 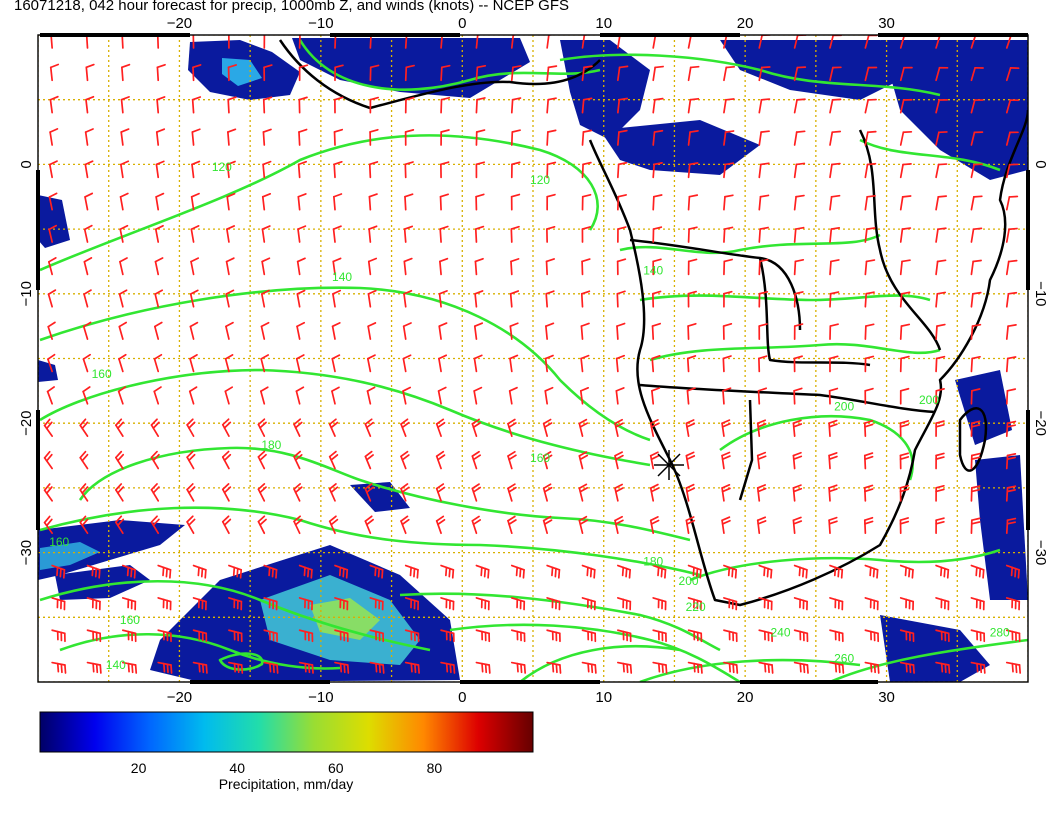 What do you see at coordinates (745, 23) in the screenshot?
I see `lon-tick-label-top: 20` at bounding box center [745, 23].